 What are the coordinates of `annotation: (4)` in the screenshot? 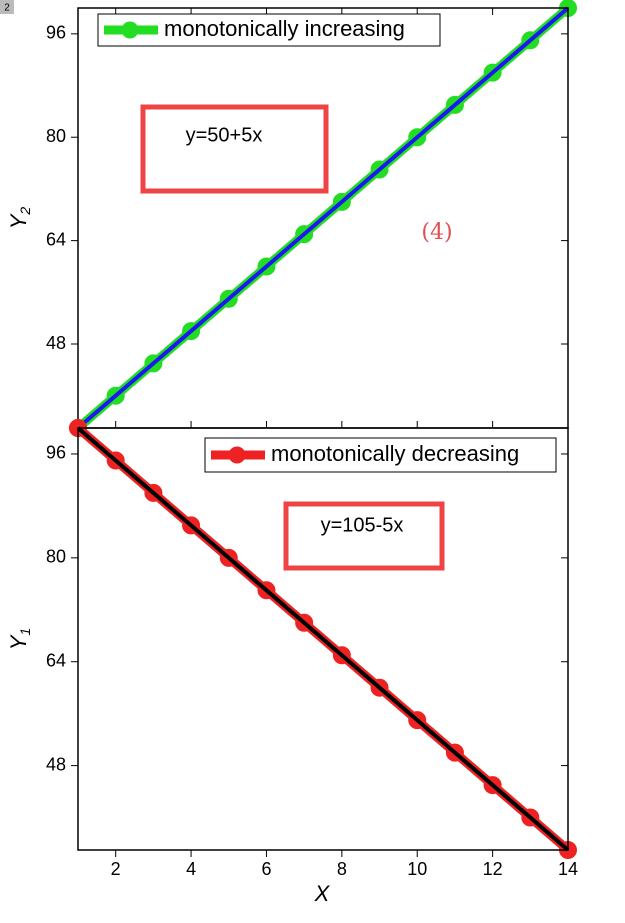 It's located at (436, 232).